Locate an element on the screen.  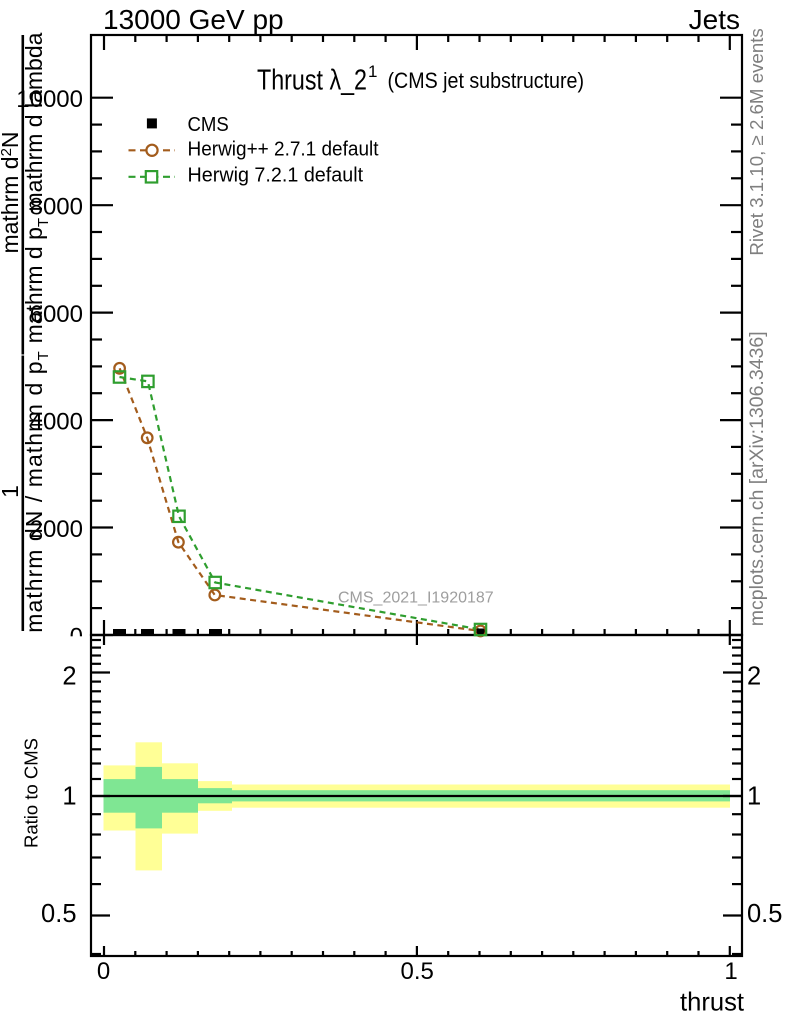
svg-text: Herwig 7.2.1 default is located at coordinates (276, 175).